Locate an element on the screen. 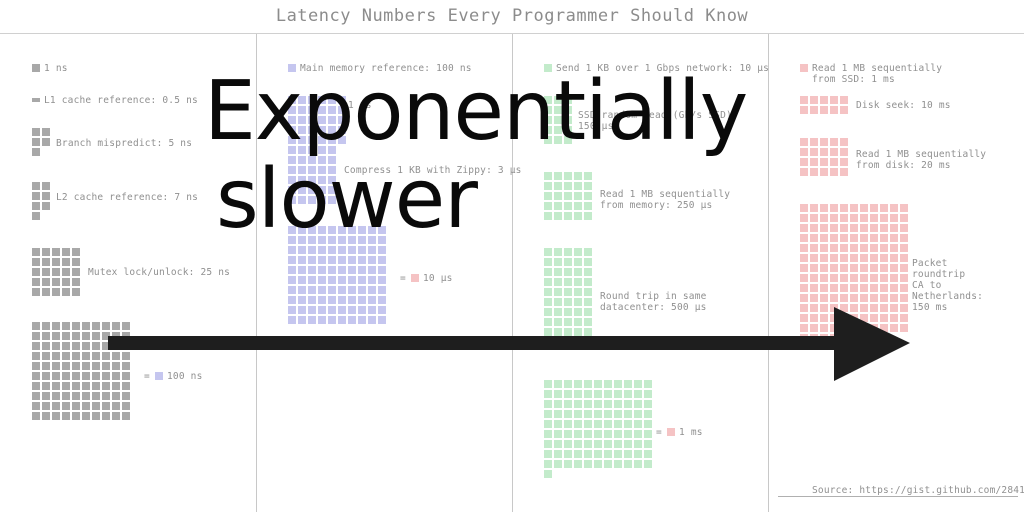 This screenshot has height=512, width=1024. legend-square is located at coordinates (671, 432).